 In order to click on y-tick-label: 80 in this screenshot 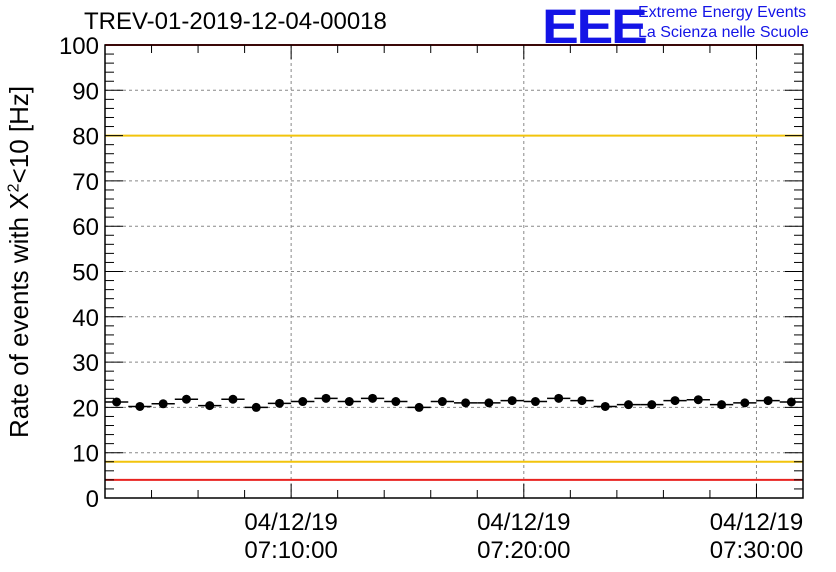, I will do `click(85, 137)`.